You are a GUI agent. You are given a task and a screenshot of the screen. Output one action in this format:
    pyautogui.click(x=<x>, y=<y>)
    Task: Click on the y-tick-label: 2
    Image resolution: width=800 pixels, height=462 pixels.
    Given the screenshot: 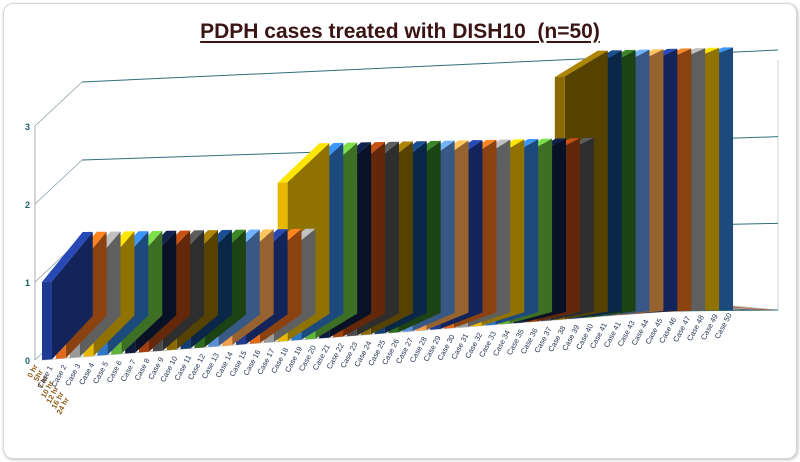 What is the action you would take?
    pyautogui.click(x=27, y=205)
    